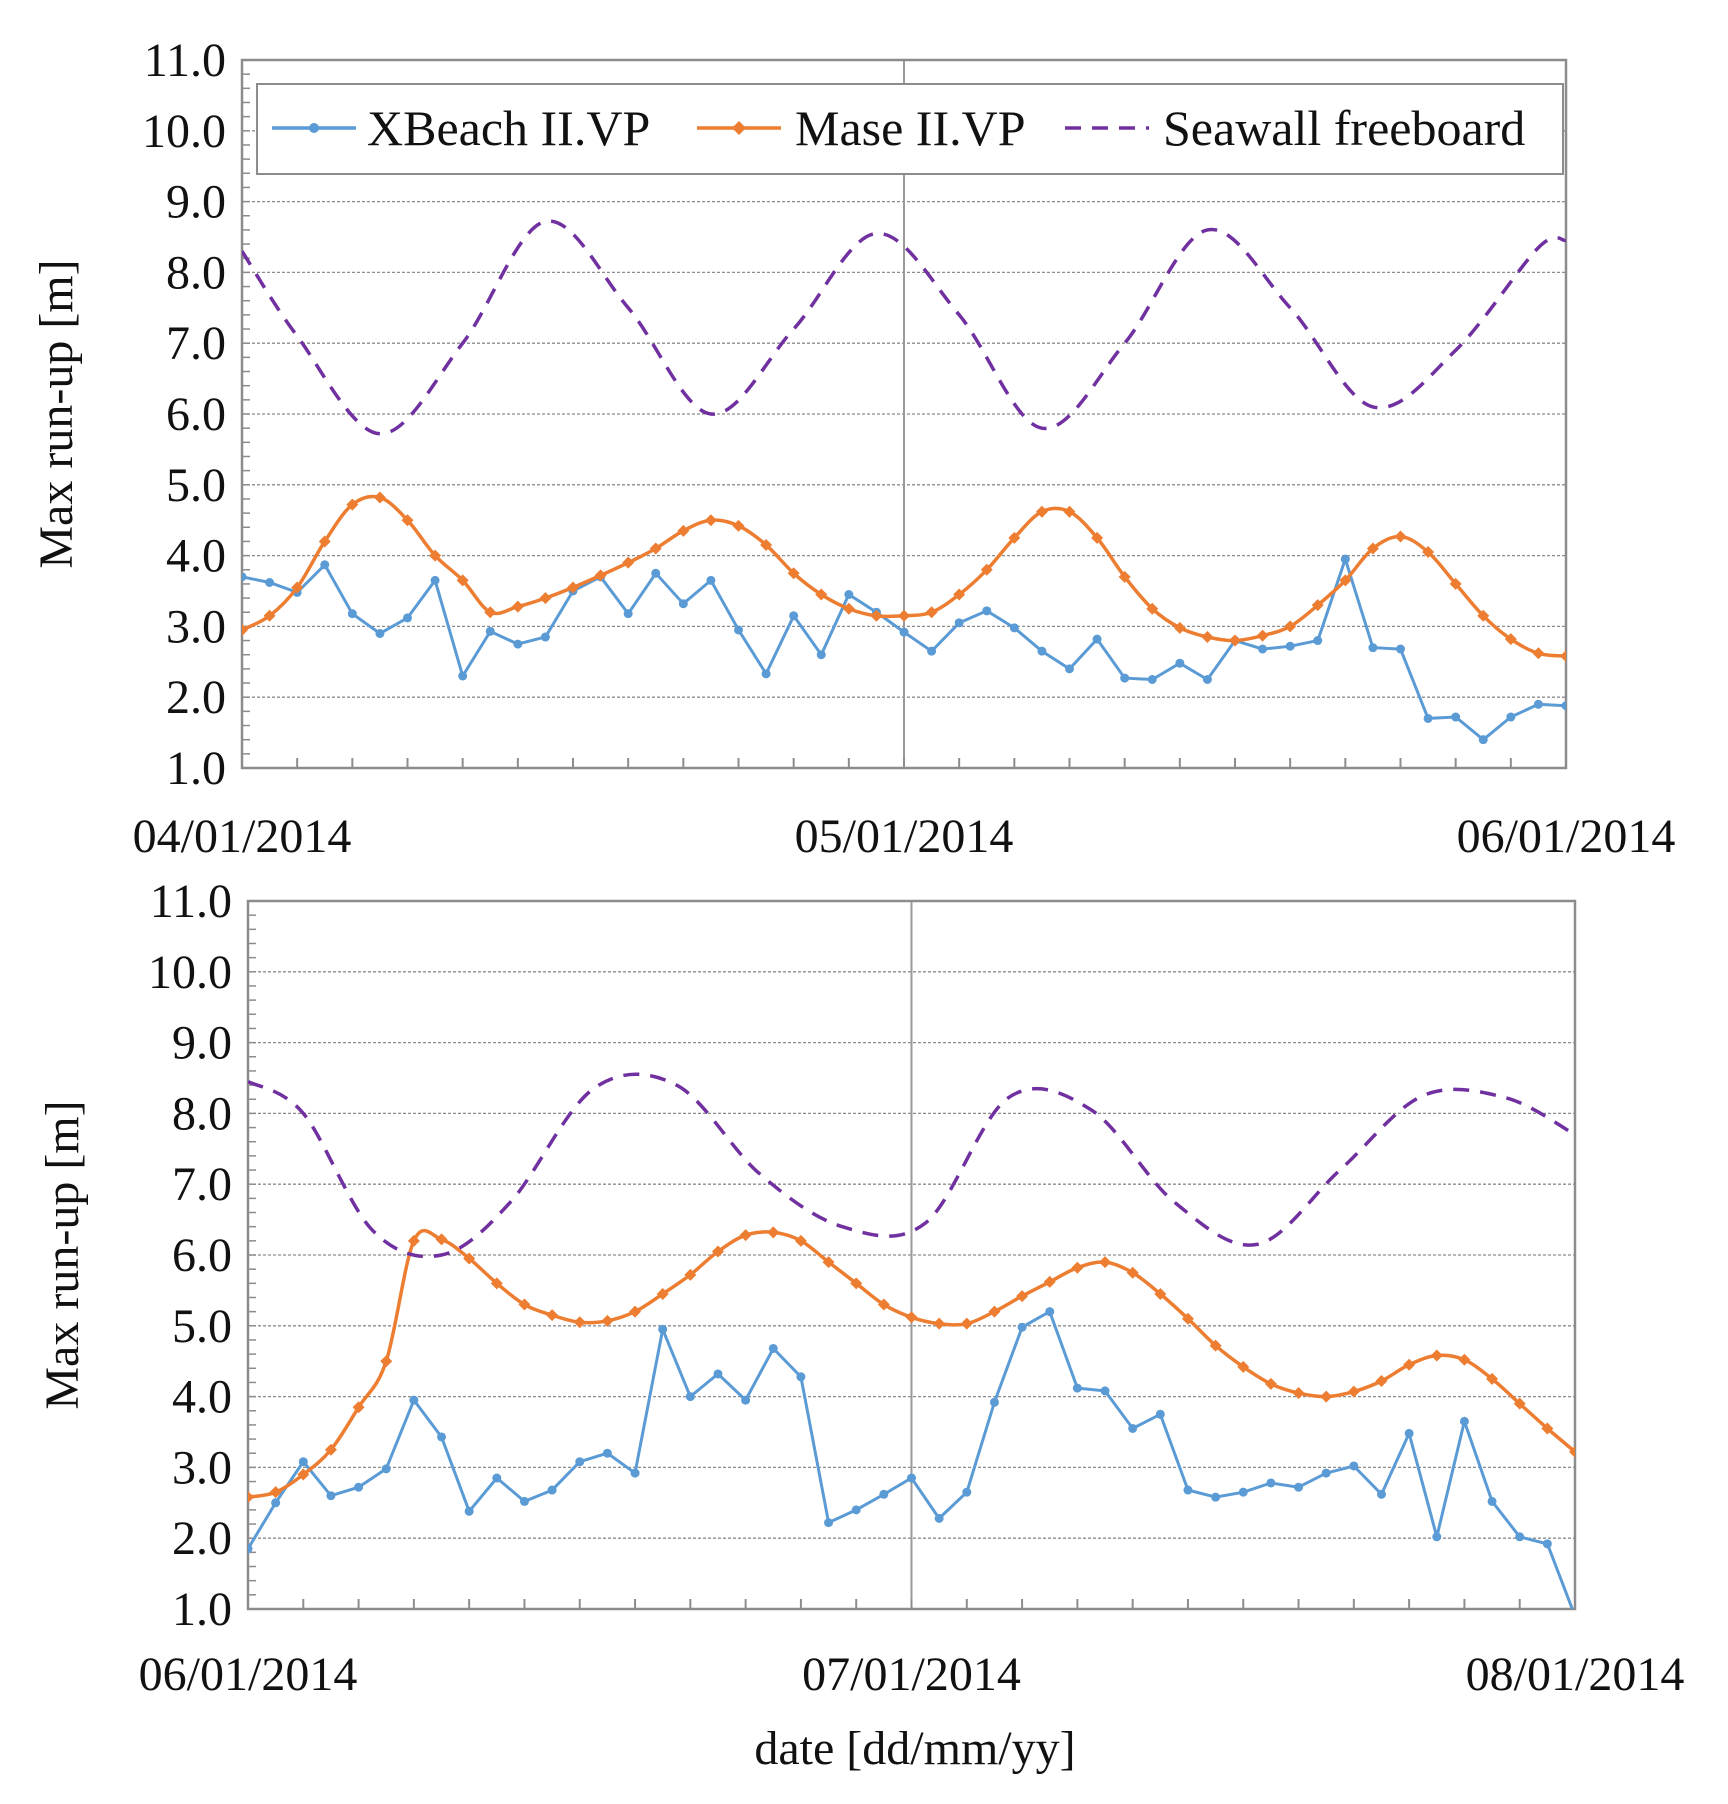  Describe the element at coordinates (196, 556) in the screenshot. I see `y-tick-label: 4.0` at that location.